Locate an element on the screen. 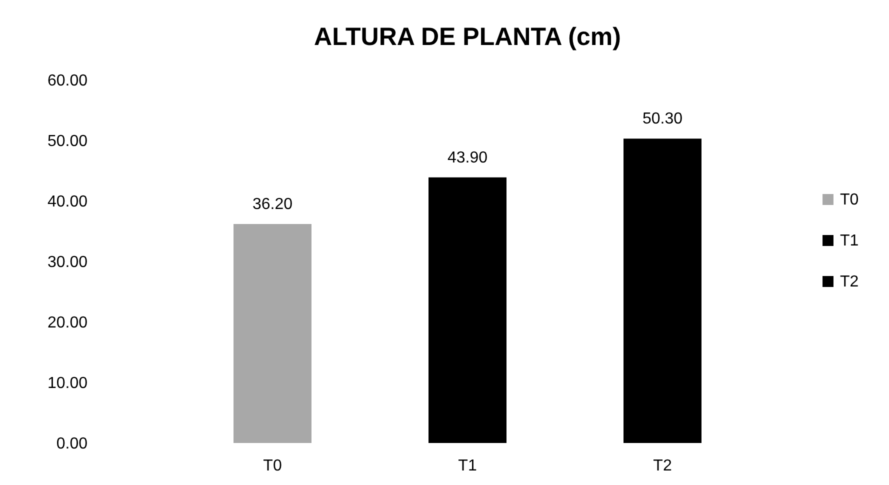  chart-title: ALTURA DE PLANTA (cm) is located at coordinates (467, 37).